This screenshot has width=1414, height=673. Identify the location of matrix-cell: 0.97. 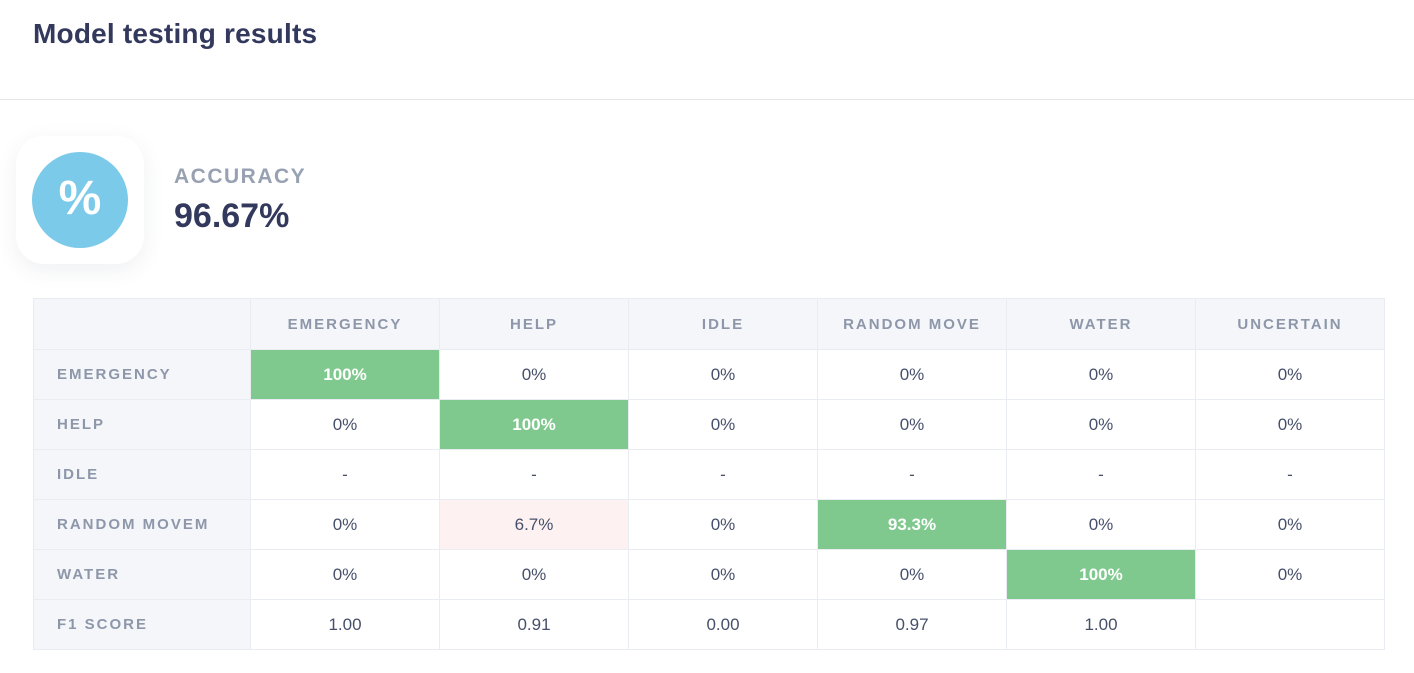
(912, 624).